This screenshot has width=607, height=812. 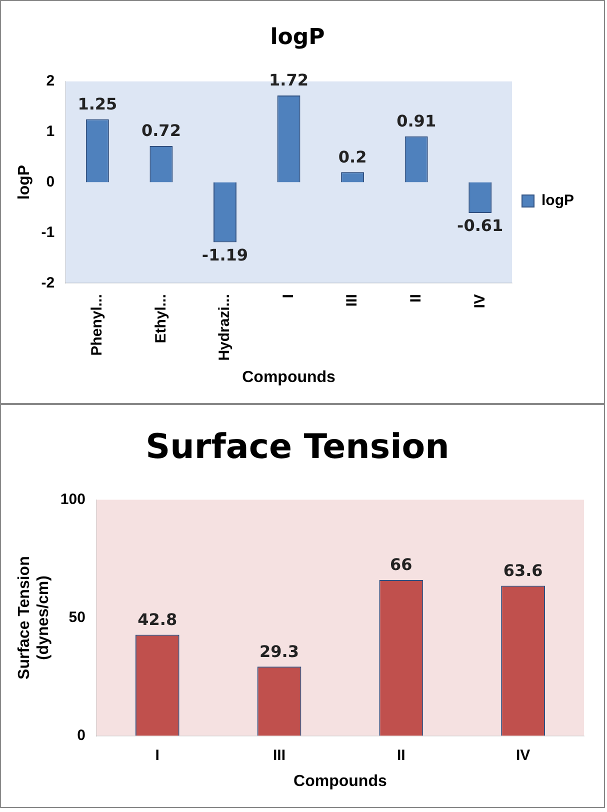 What do you see at coordinates (297, 37) in the screenshot?
I see `chart-title: logP` at bounding box center [297, 37].